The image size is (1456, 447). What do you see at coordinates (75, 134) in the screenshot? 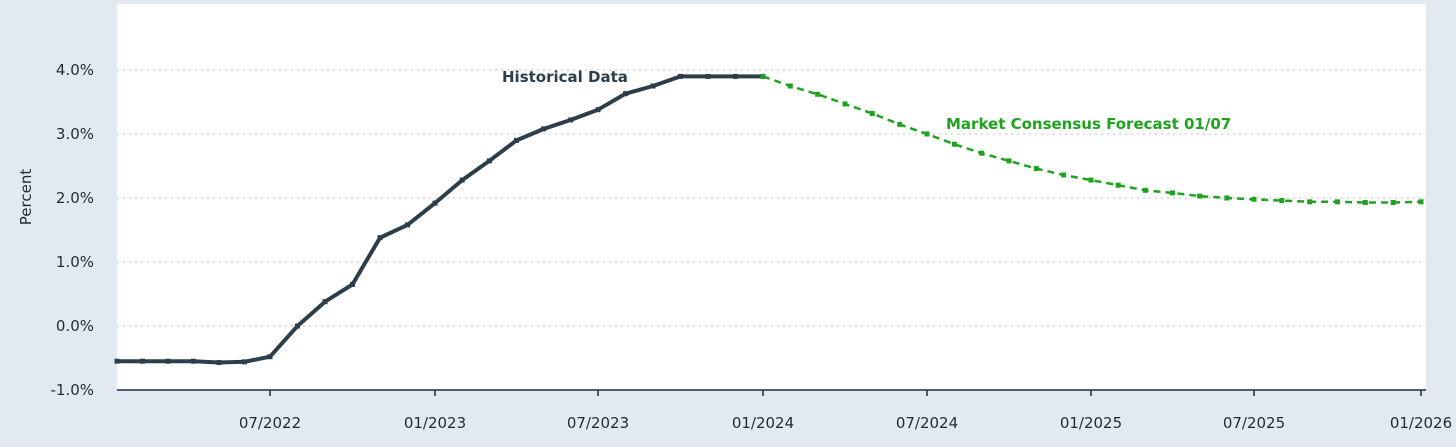
I see `y-tick-label: 3.0%` at bounding box center [75, 134].